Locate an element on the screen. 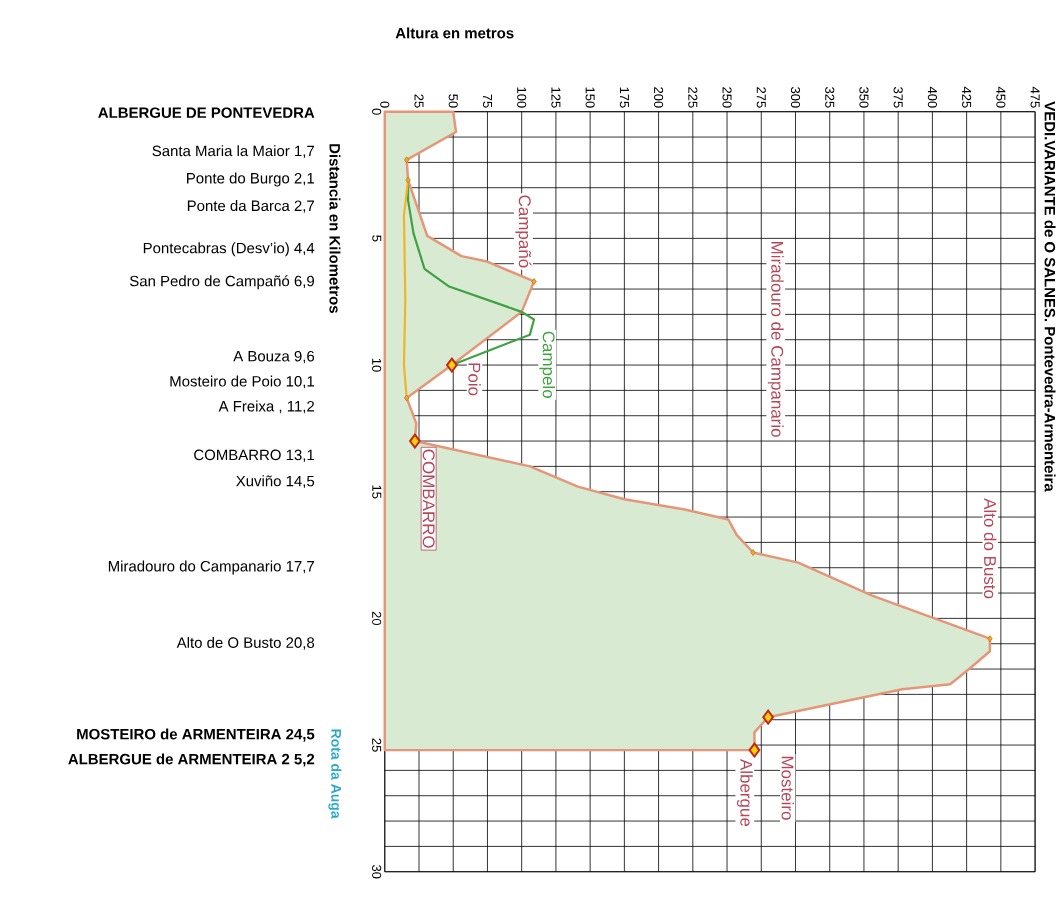 The height and width of the screenshot is (912, 1062). x-tick-label: 325 is located at coordinates (830, 97).